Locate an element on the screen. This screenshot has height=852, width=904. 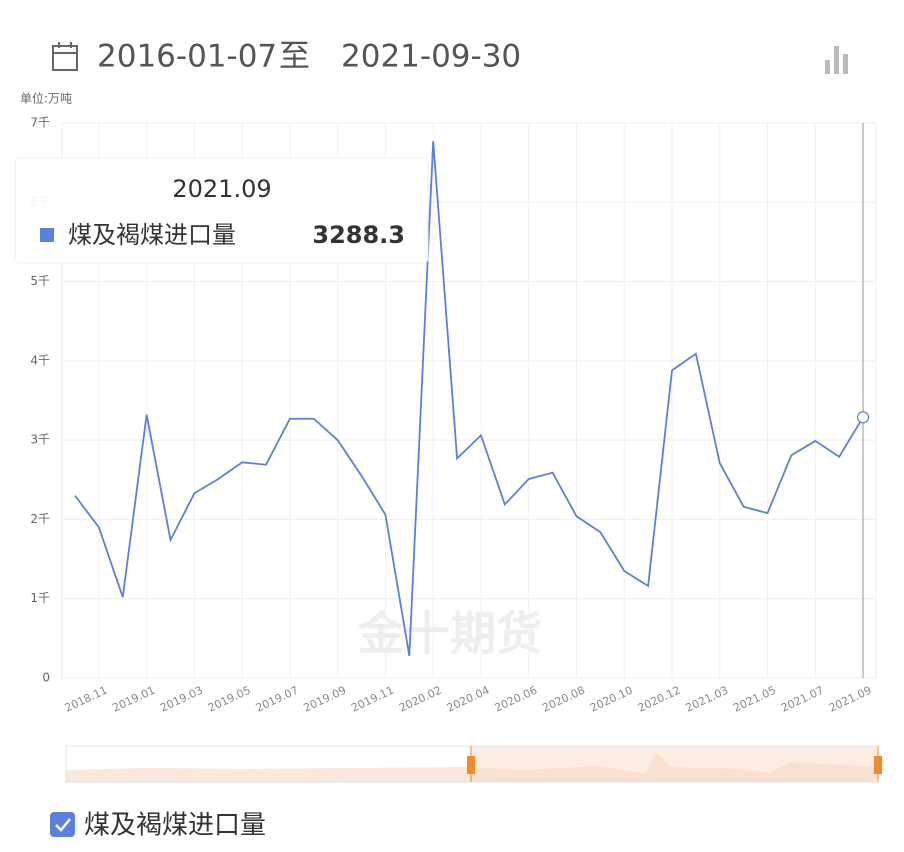
x-tick-label: 2020.06 is located at coordinates (516, 699).